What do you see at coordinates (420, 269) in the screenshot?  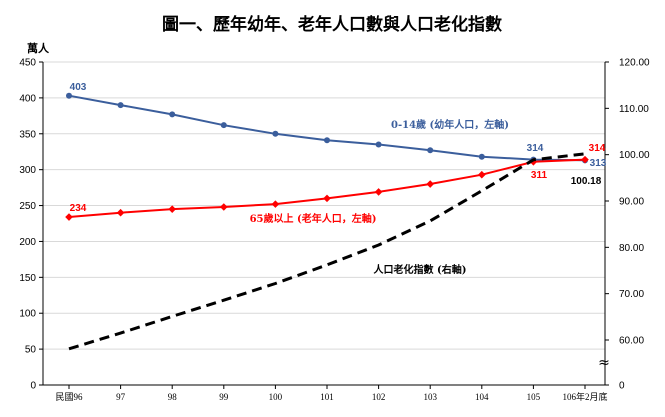 I see `legend-index: 人口老化指數 (右軸)` at bounding box center [420, 269].